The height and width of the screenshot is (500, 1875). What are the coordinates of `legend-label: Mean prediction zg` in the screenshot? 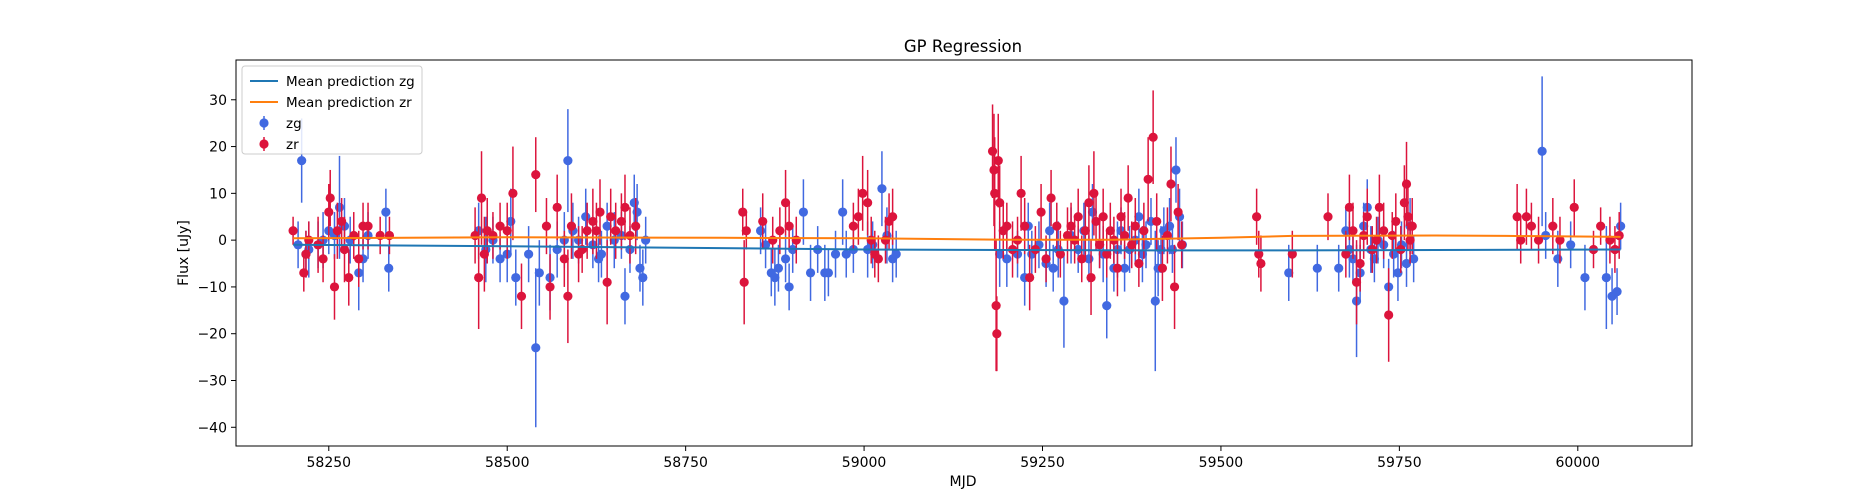 It's located at (350, 82).